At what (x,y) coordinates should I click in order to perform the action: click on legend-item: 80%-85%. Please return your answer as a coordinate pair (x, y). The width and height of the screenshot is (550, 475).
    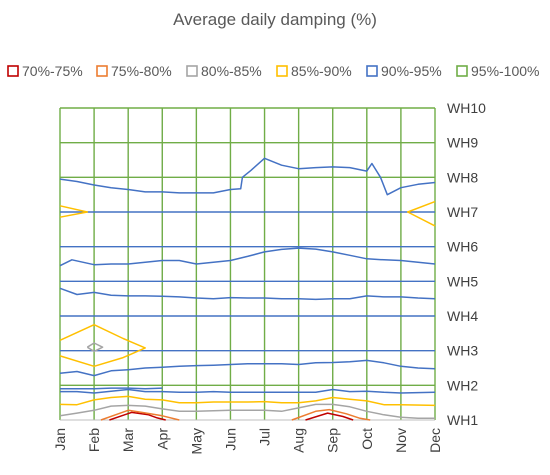
    Looking at the image, I should click on (224, 71).